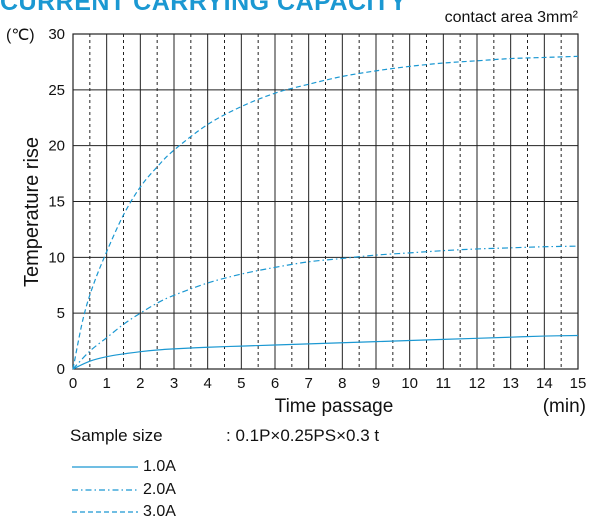  Describe the element at coordinates (73, 383) in the screenshot. I see `x-tick-label: 0` at that location.